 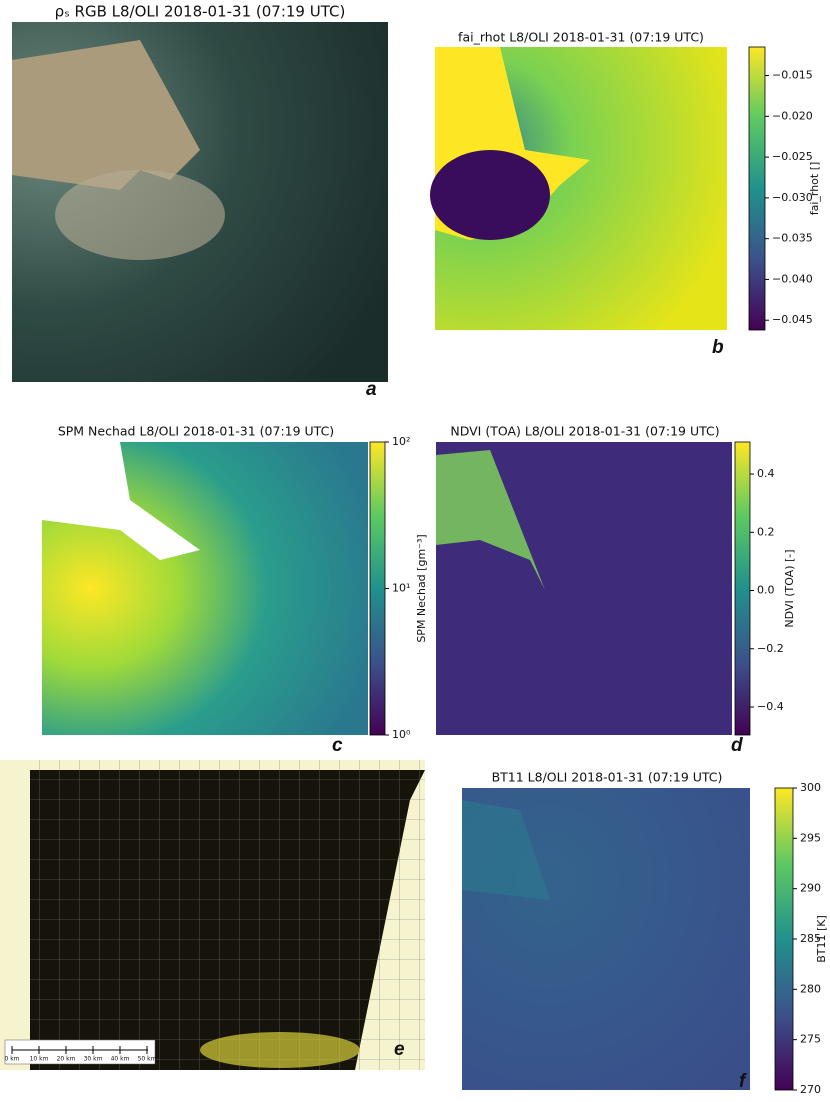 I want to click on tick-label: 10⁰, so click(x=401, y=734).